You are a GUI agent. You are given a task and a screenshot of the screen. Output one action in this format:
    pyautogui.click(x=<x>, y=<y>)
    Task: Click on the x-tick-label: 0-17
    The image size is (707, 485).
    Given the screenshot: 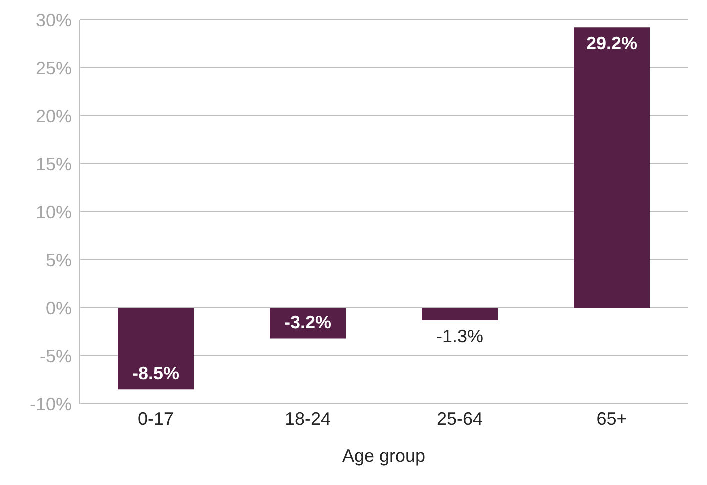 What is the action you would take?
    pyautogui.click(x=156, y=418)
    